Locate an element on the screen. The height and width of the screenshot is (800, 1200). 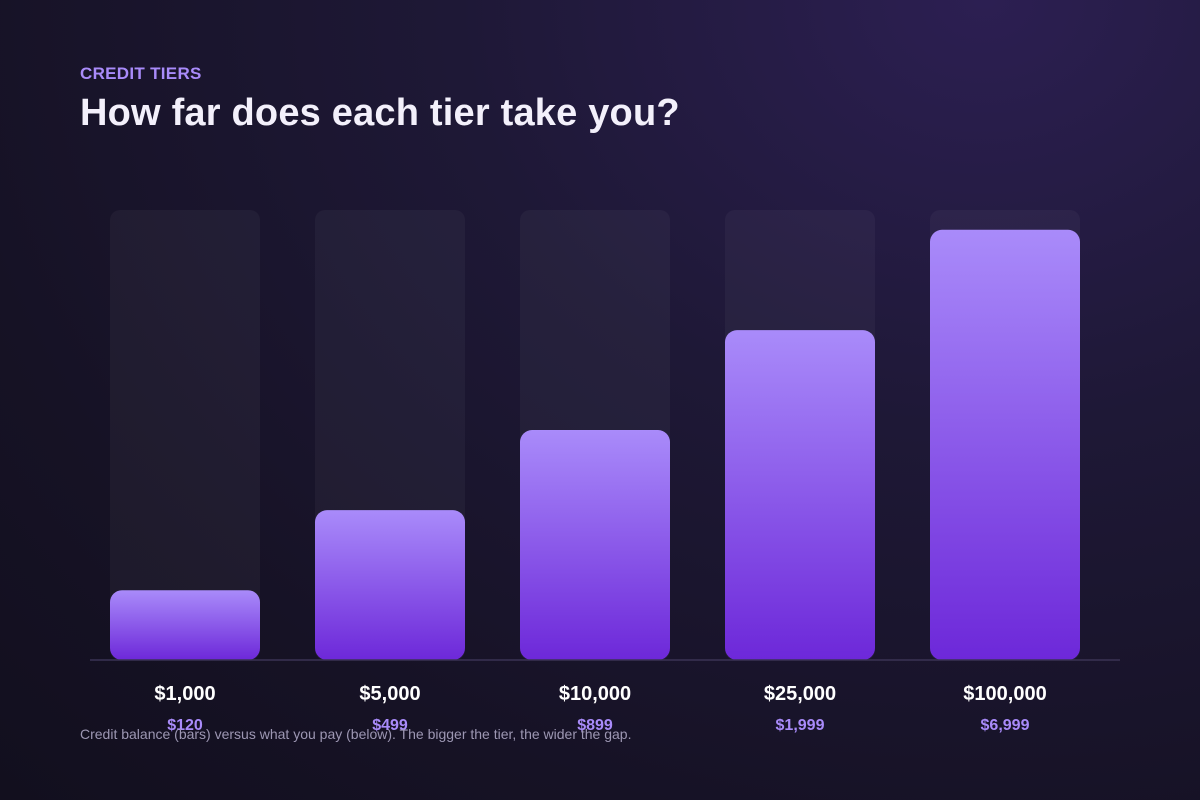
price-label-10000: $899 is located at coordinates (595, 725).